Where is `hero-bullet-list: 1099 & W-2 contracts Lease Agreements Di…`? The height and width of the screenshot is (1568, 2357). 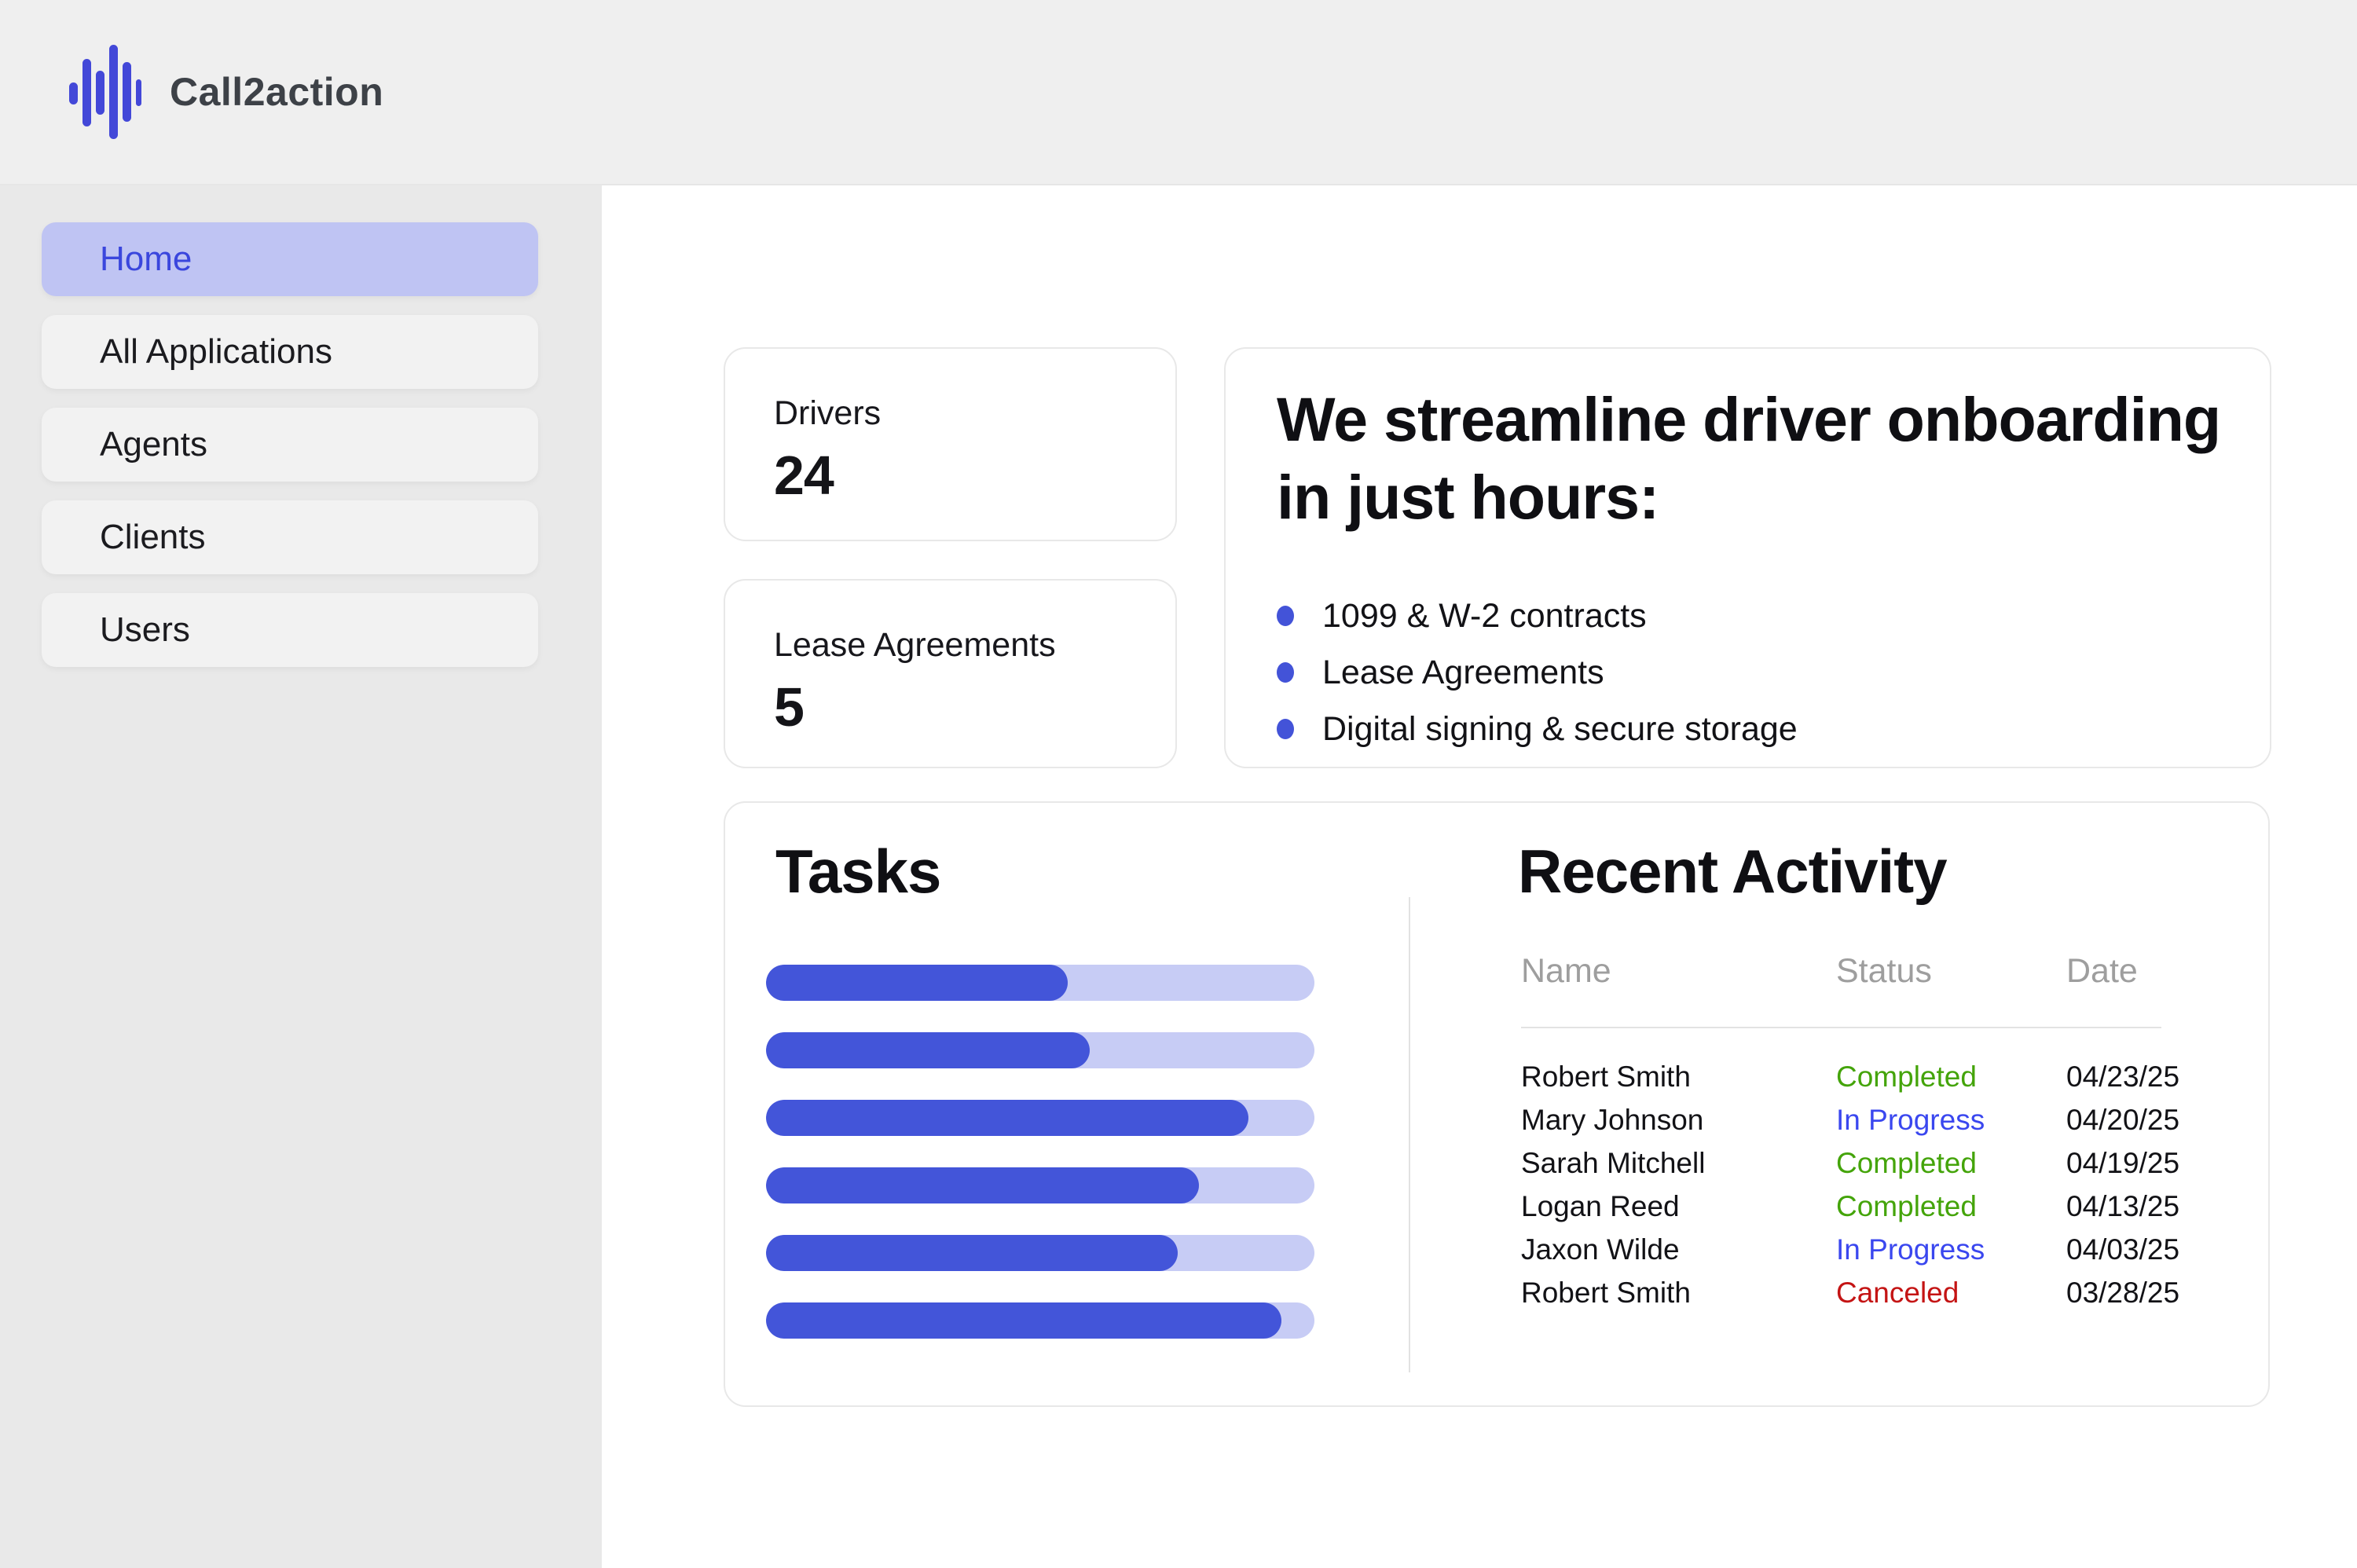 hero-bullet-list: 1099 & W-2 contracts Lease Agreements Di… is located at coordinates (1773, 672).